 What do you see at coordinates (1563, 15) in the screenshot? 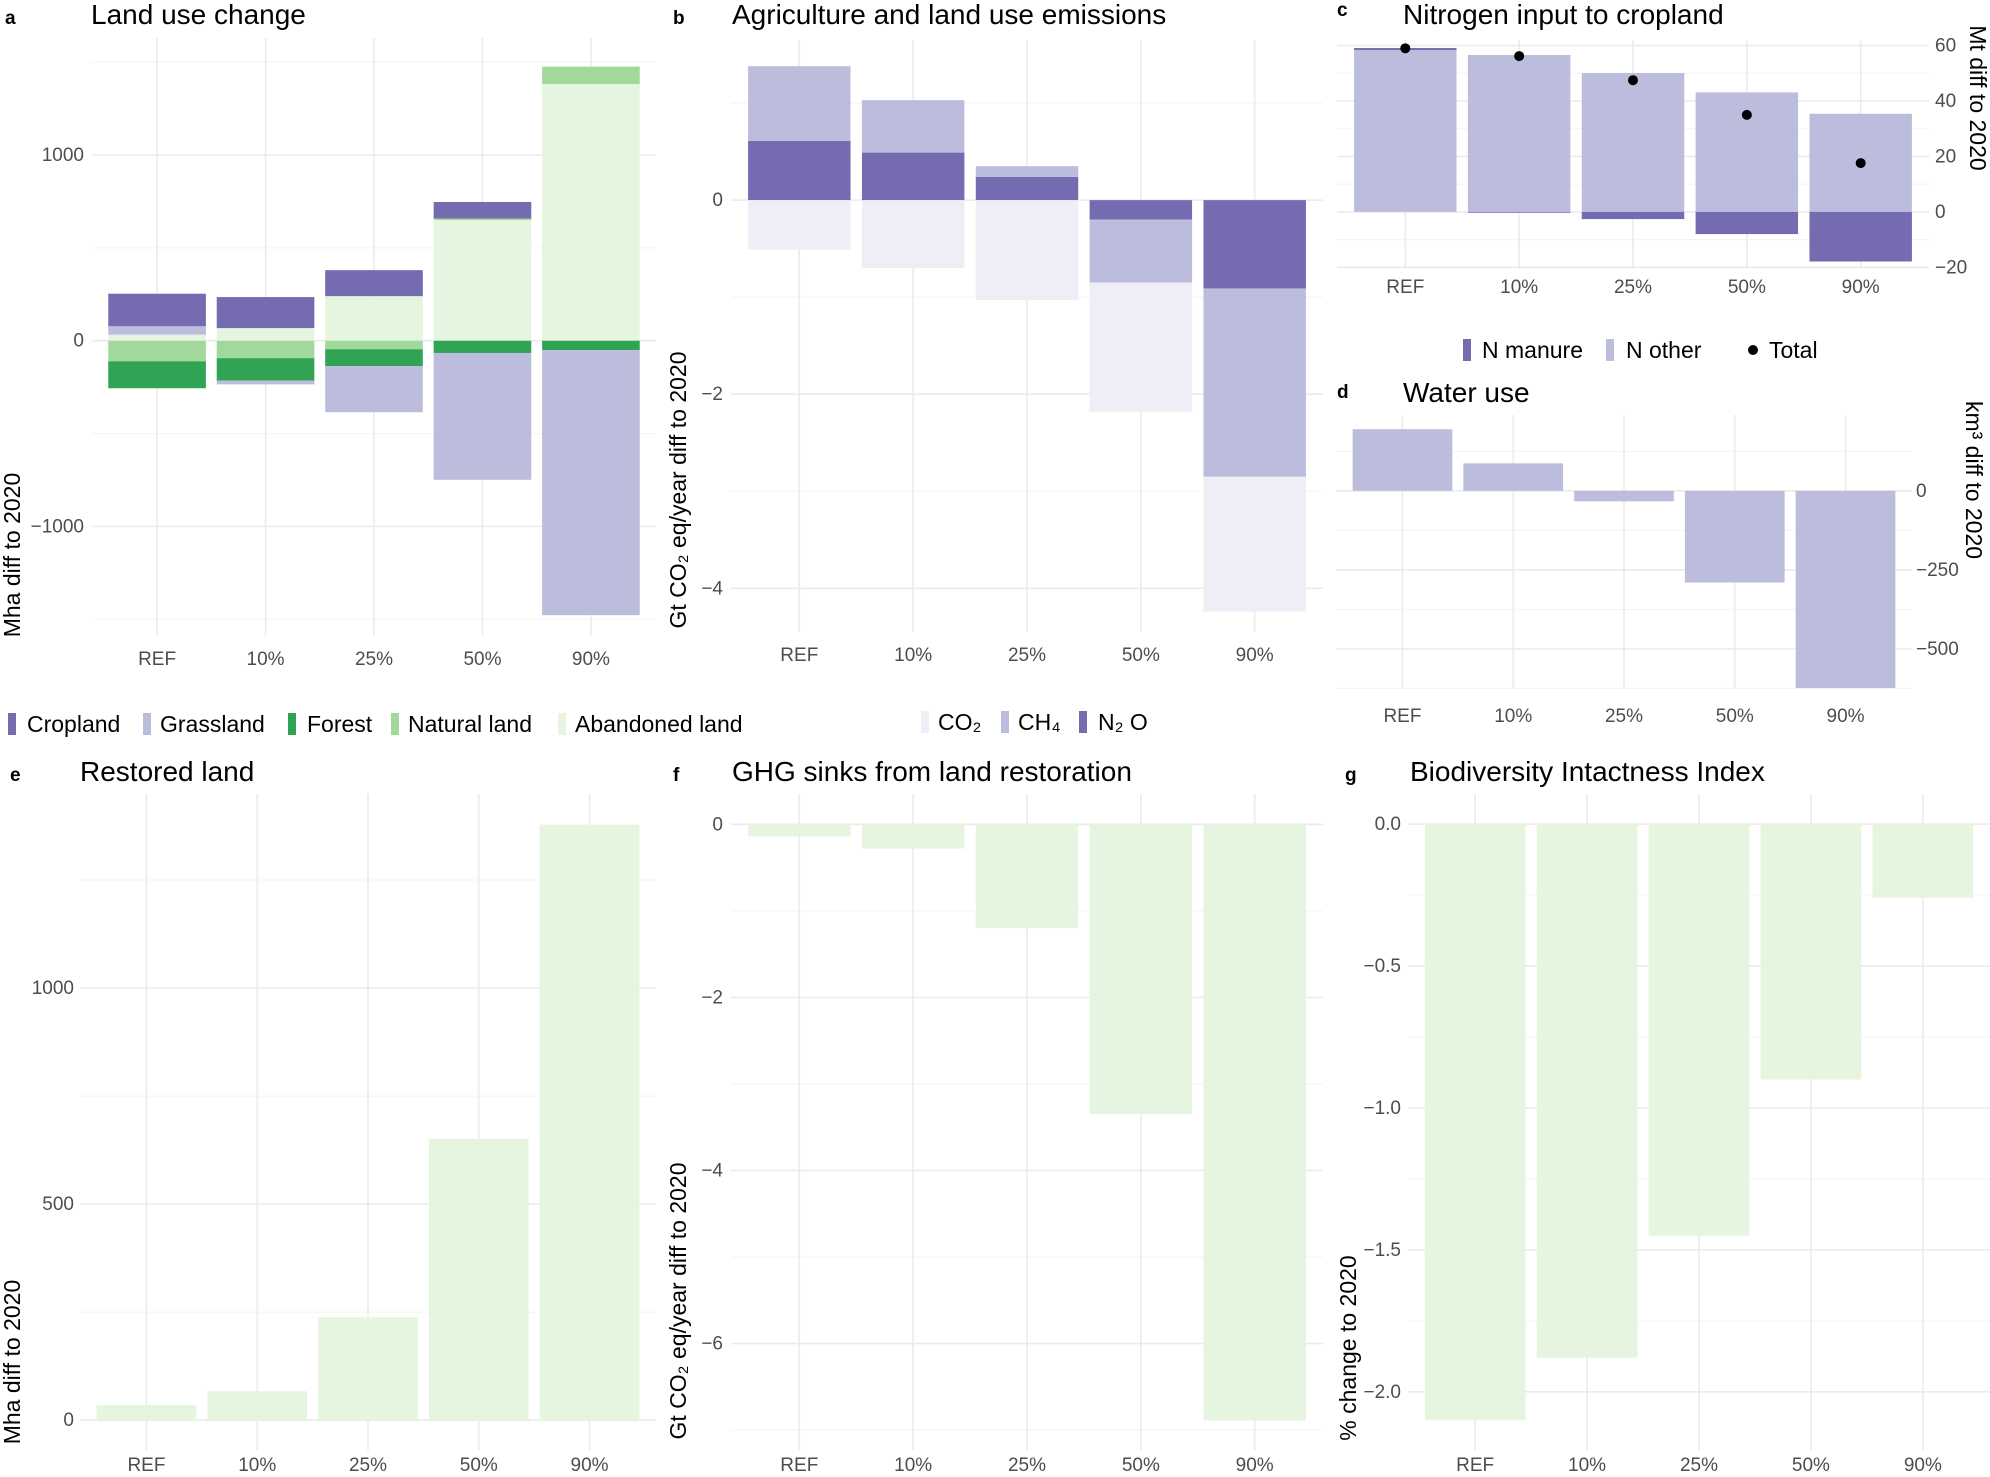
I see `panel-title: Nitrogen input to cropland` at bounding box center [1563, 15].